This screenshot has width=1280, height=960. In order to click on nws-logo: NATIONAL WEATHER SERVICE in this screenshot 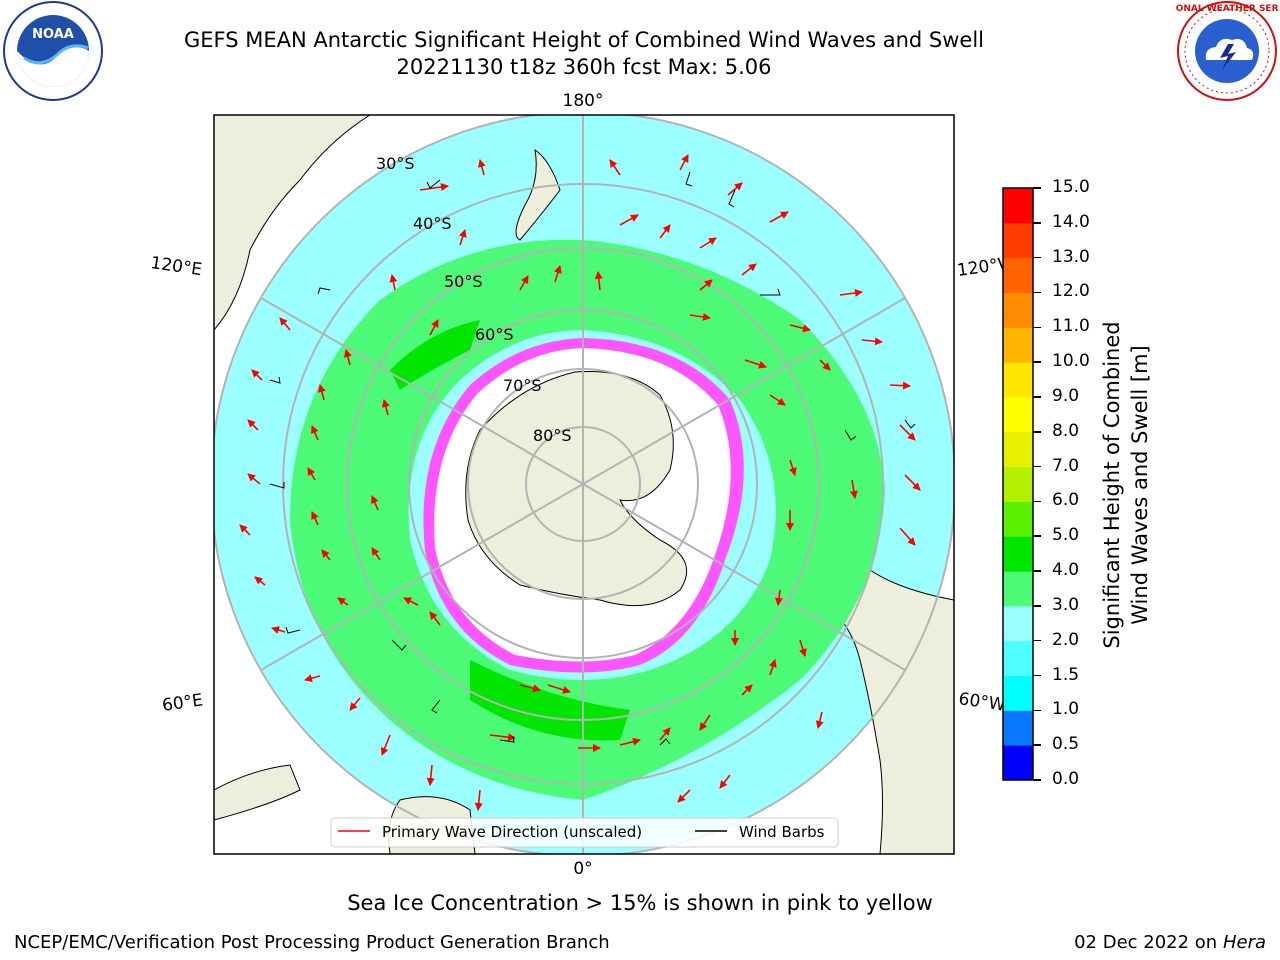, I will do `click(1216, 51)`.